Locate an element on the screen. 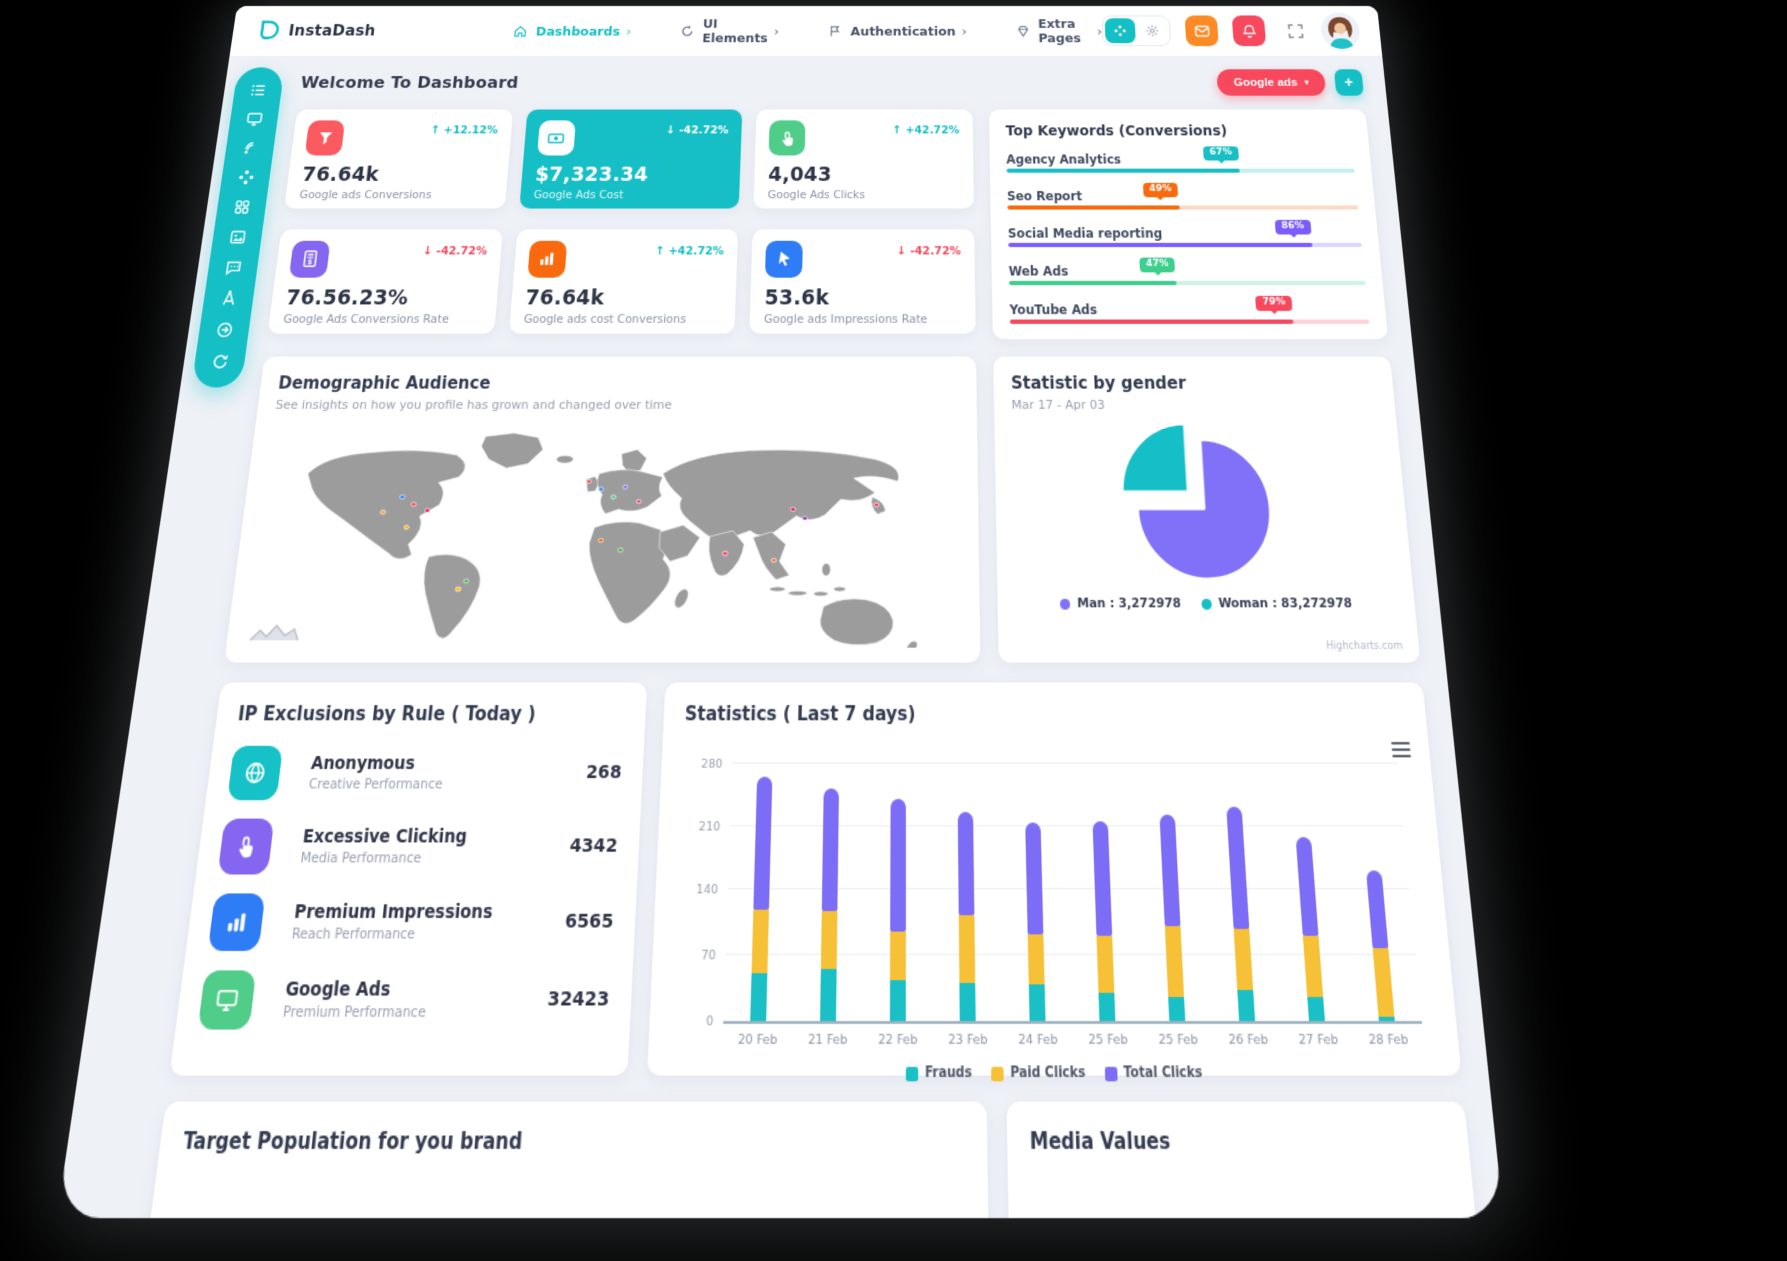 The width and height of the screenshot is (1787, 1261). nav-label: Extra Pages is located at coordinates (1059, 31).